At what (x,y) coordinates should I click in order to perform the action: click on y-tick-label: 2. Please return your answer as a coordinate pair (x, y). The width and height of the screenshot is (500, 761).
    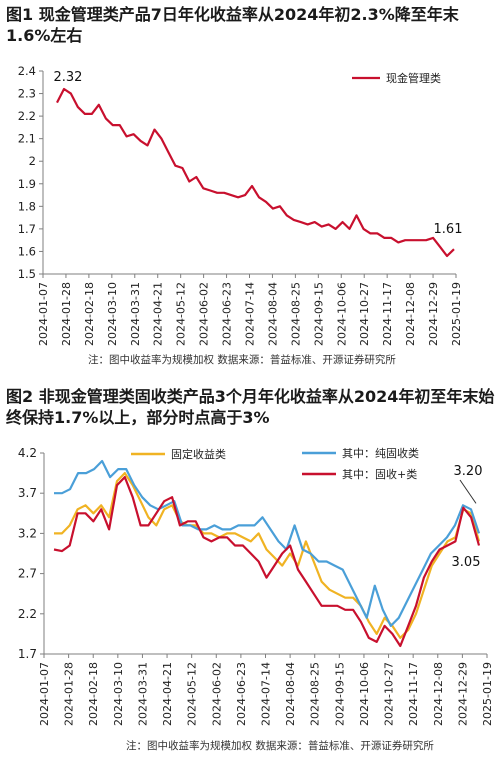
    Looking at the image, I should click on (32, 161).